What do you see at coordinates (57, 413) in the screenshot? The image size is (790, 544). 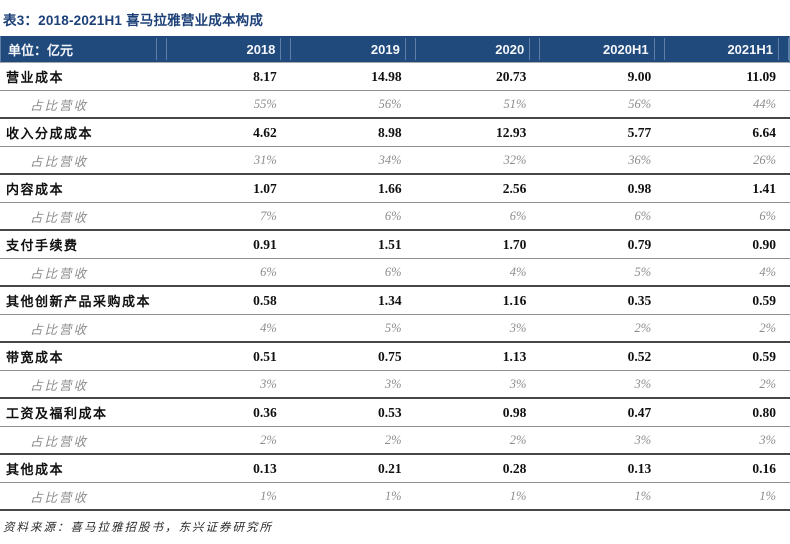 I see `cost-row-label: 工资及福利成本` at bounding box center [57, 413].